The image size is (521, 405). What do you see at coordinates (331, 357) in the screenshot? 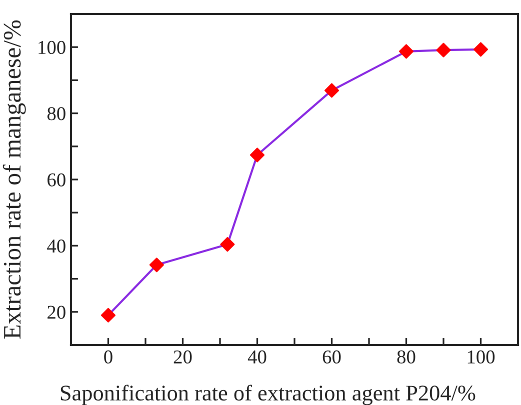
I see `x-tick-label: 60` at bounding box center [331, 357].